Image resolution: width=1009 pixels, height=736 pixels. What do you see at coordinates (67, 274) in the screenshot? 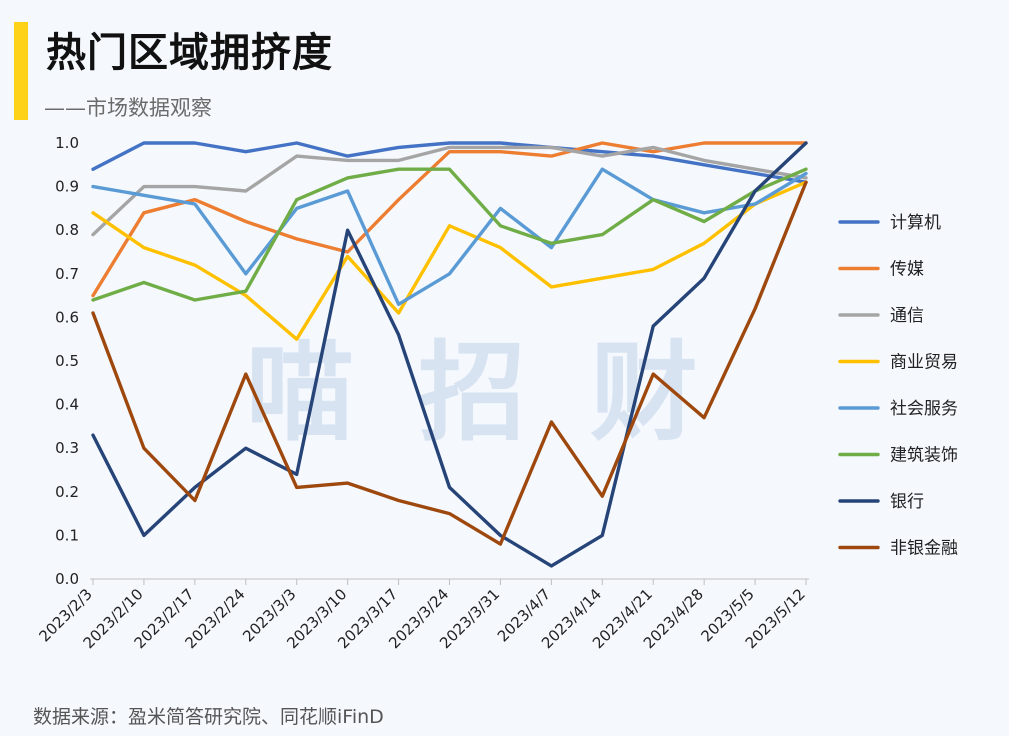
I see `y-tick-label: 0.7` at bounding box center [67, 274].